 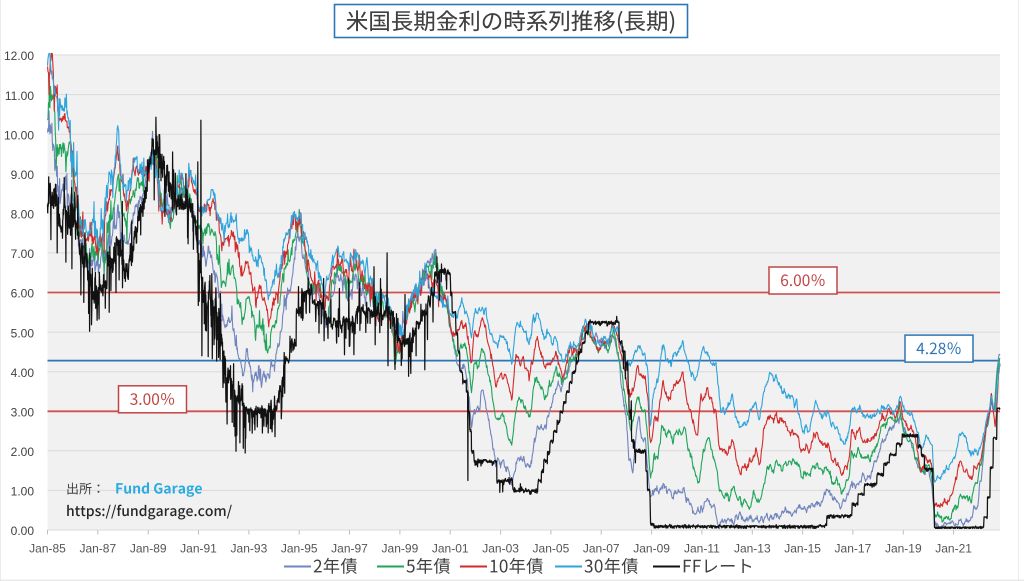 I want to click on svg-text: Jan-89, so click(x=148, y=548).